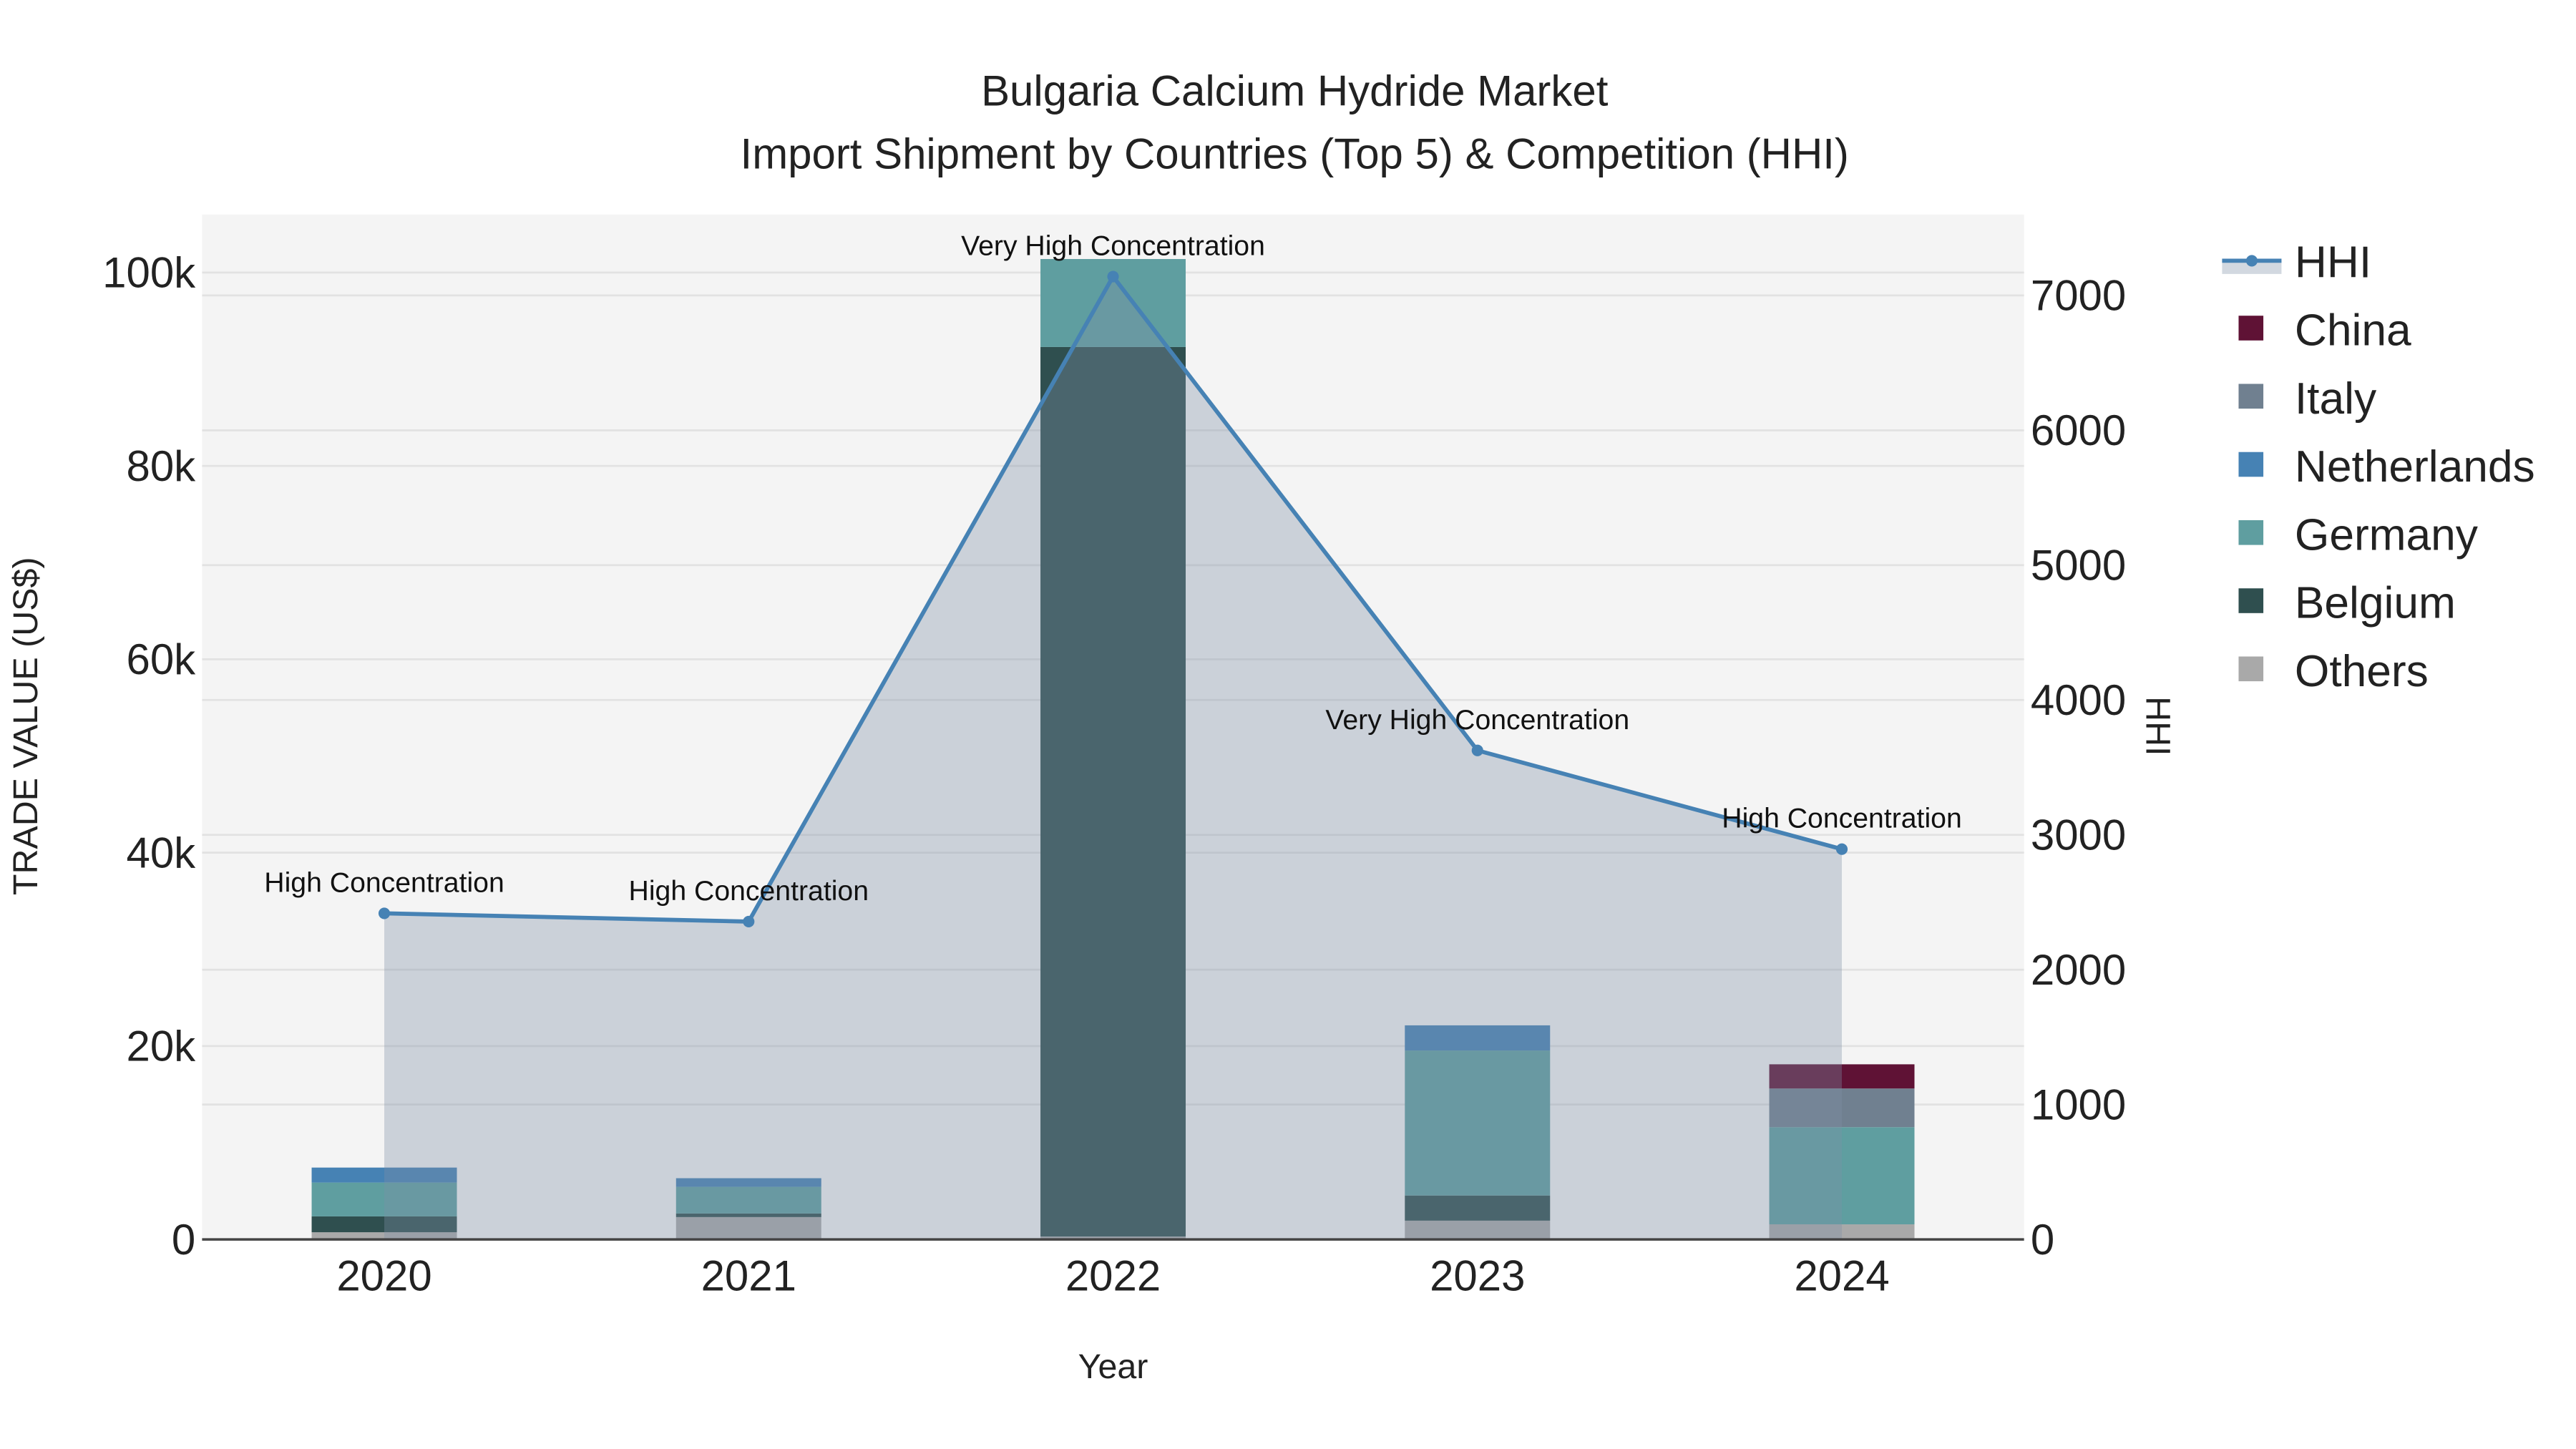  What do you see at coordinates (749, 921) in the screenshot?
I see `hhi-point-2021` at bounding box center [749, 921].